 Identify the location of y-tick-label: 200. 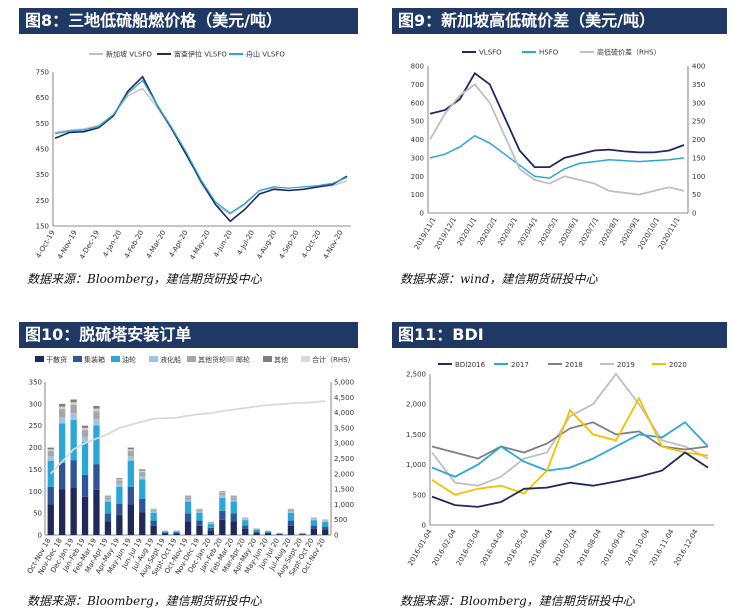
(417, 177).